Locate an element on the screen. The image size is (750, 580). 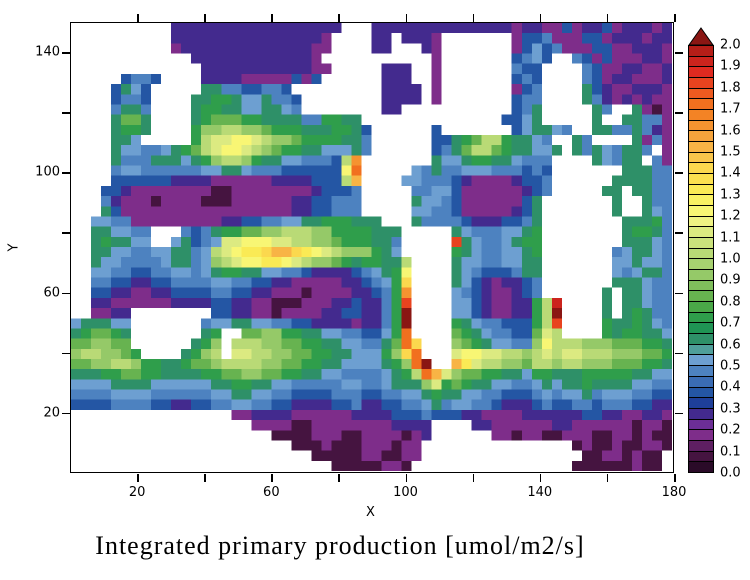
colorbar-label: 0.2 is located at coordinates (730, 430).